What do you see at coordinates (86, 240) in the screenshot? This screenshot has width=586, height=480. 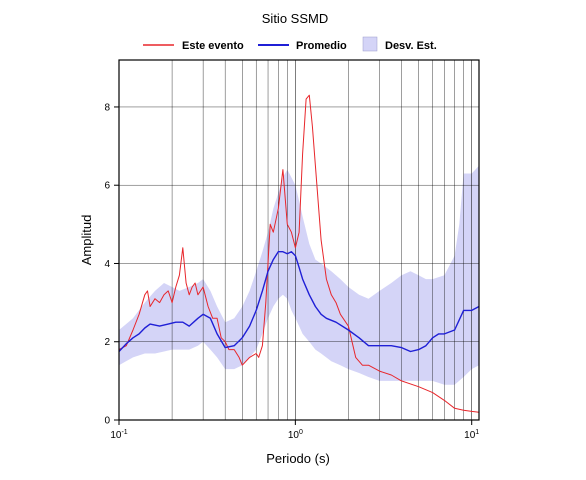 I see `y-axis-label: Amplitud` at bounding box center [86, 240].